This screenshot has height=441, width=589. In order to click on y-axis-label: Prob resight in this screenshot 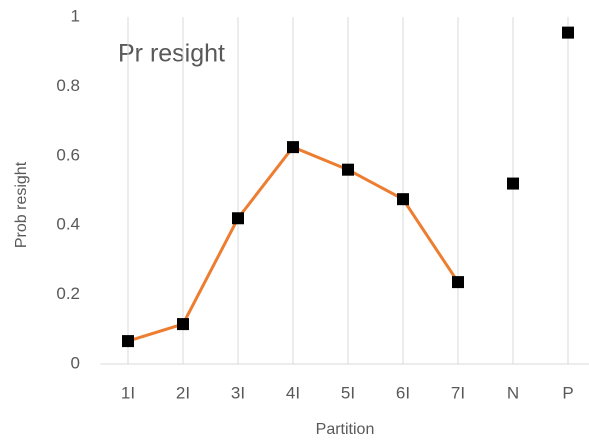, I will do `click(21, 204)`.